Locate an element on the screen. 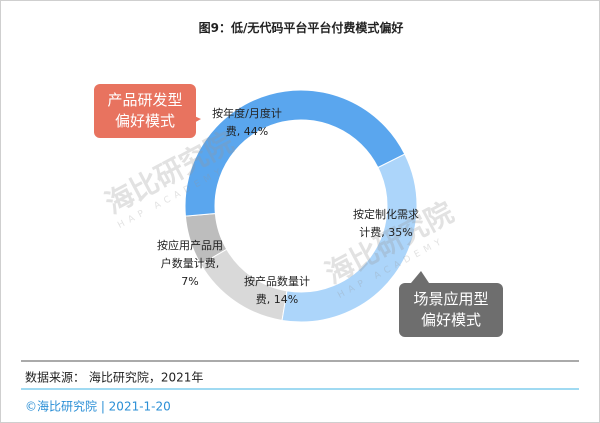  data-label: 按年度/月度计费, 44% is located at coordinates (247, 122).